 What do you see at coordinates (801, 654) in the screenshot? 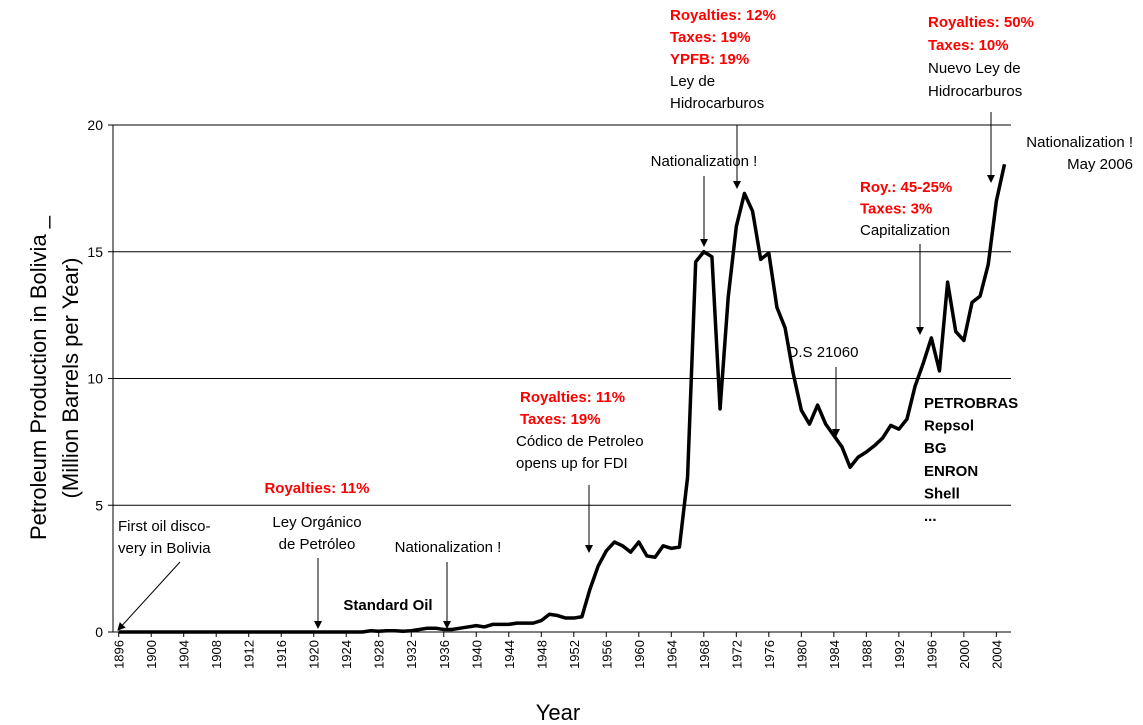
I see `x-tick-label: 1980` at bounding box center [801, 654].